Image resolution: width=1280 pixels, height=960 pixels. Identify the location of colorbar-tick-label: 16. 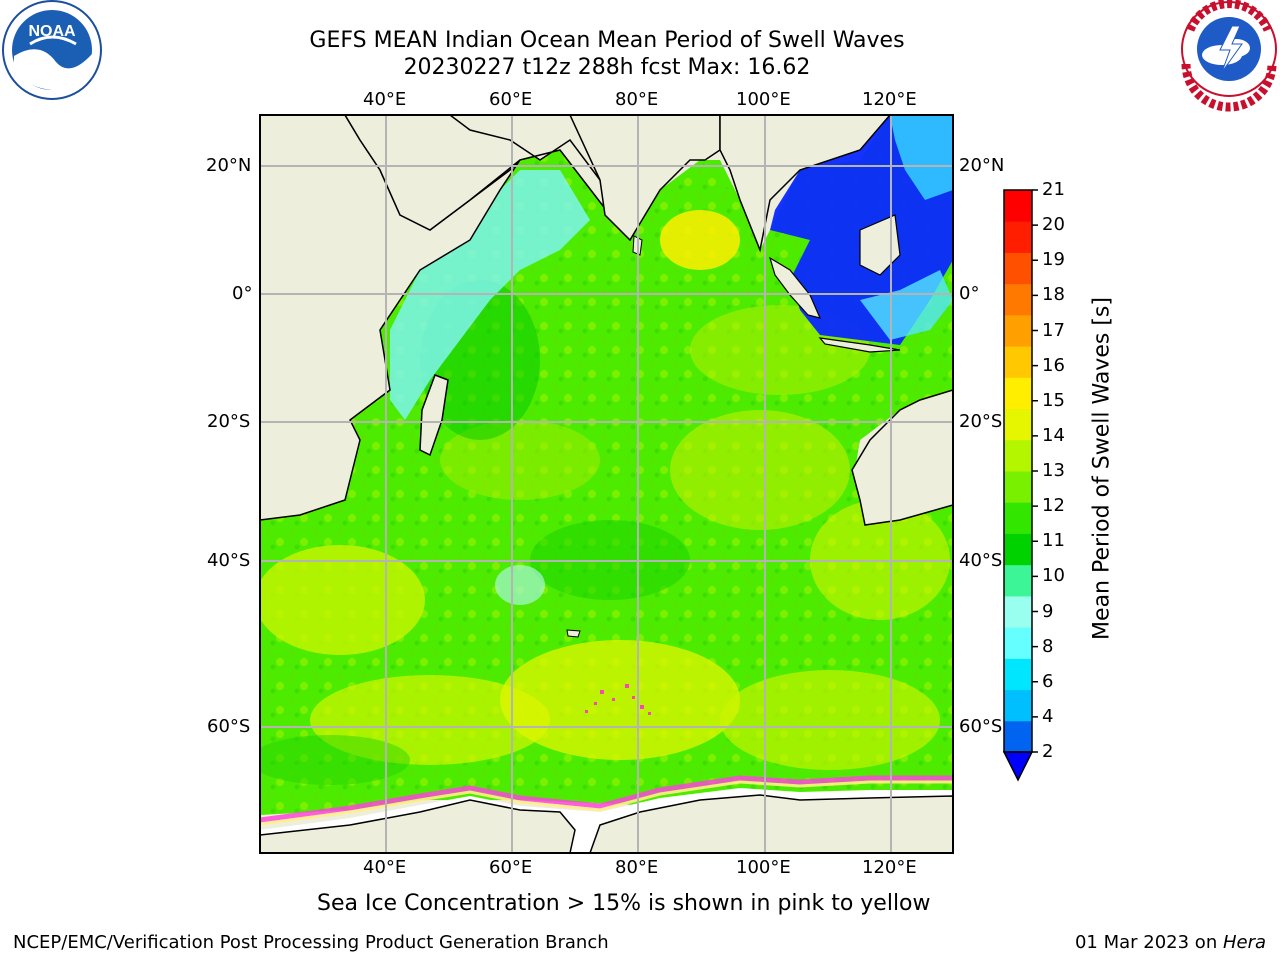
(1053, 365).